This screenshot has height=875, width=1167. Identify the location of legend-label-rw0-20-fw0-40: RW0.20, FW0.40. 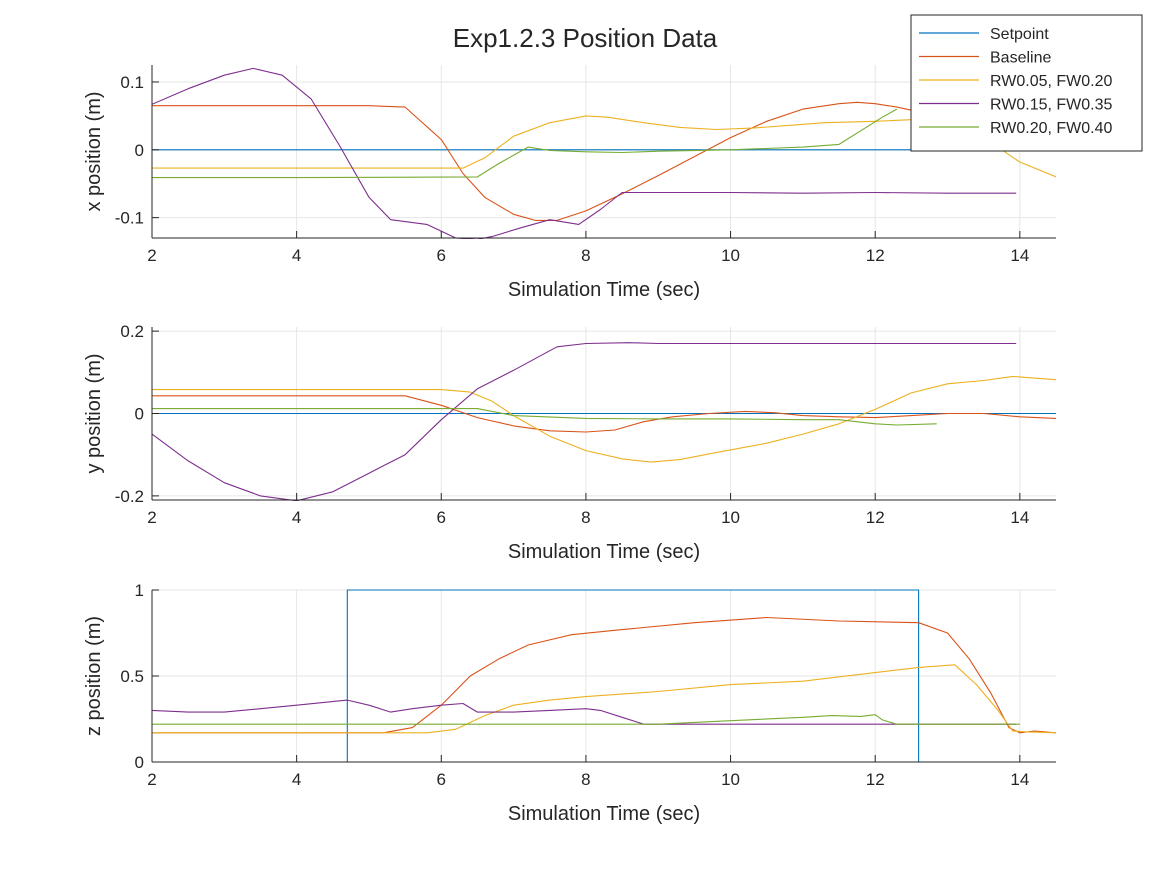
(1051, 128).